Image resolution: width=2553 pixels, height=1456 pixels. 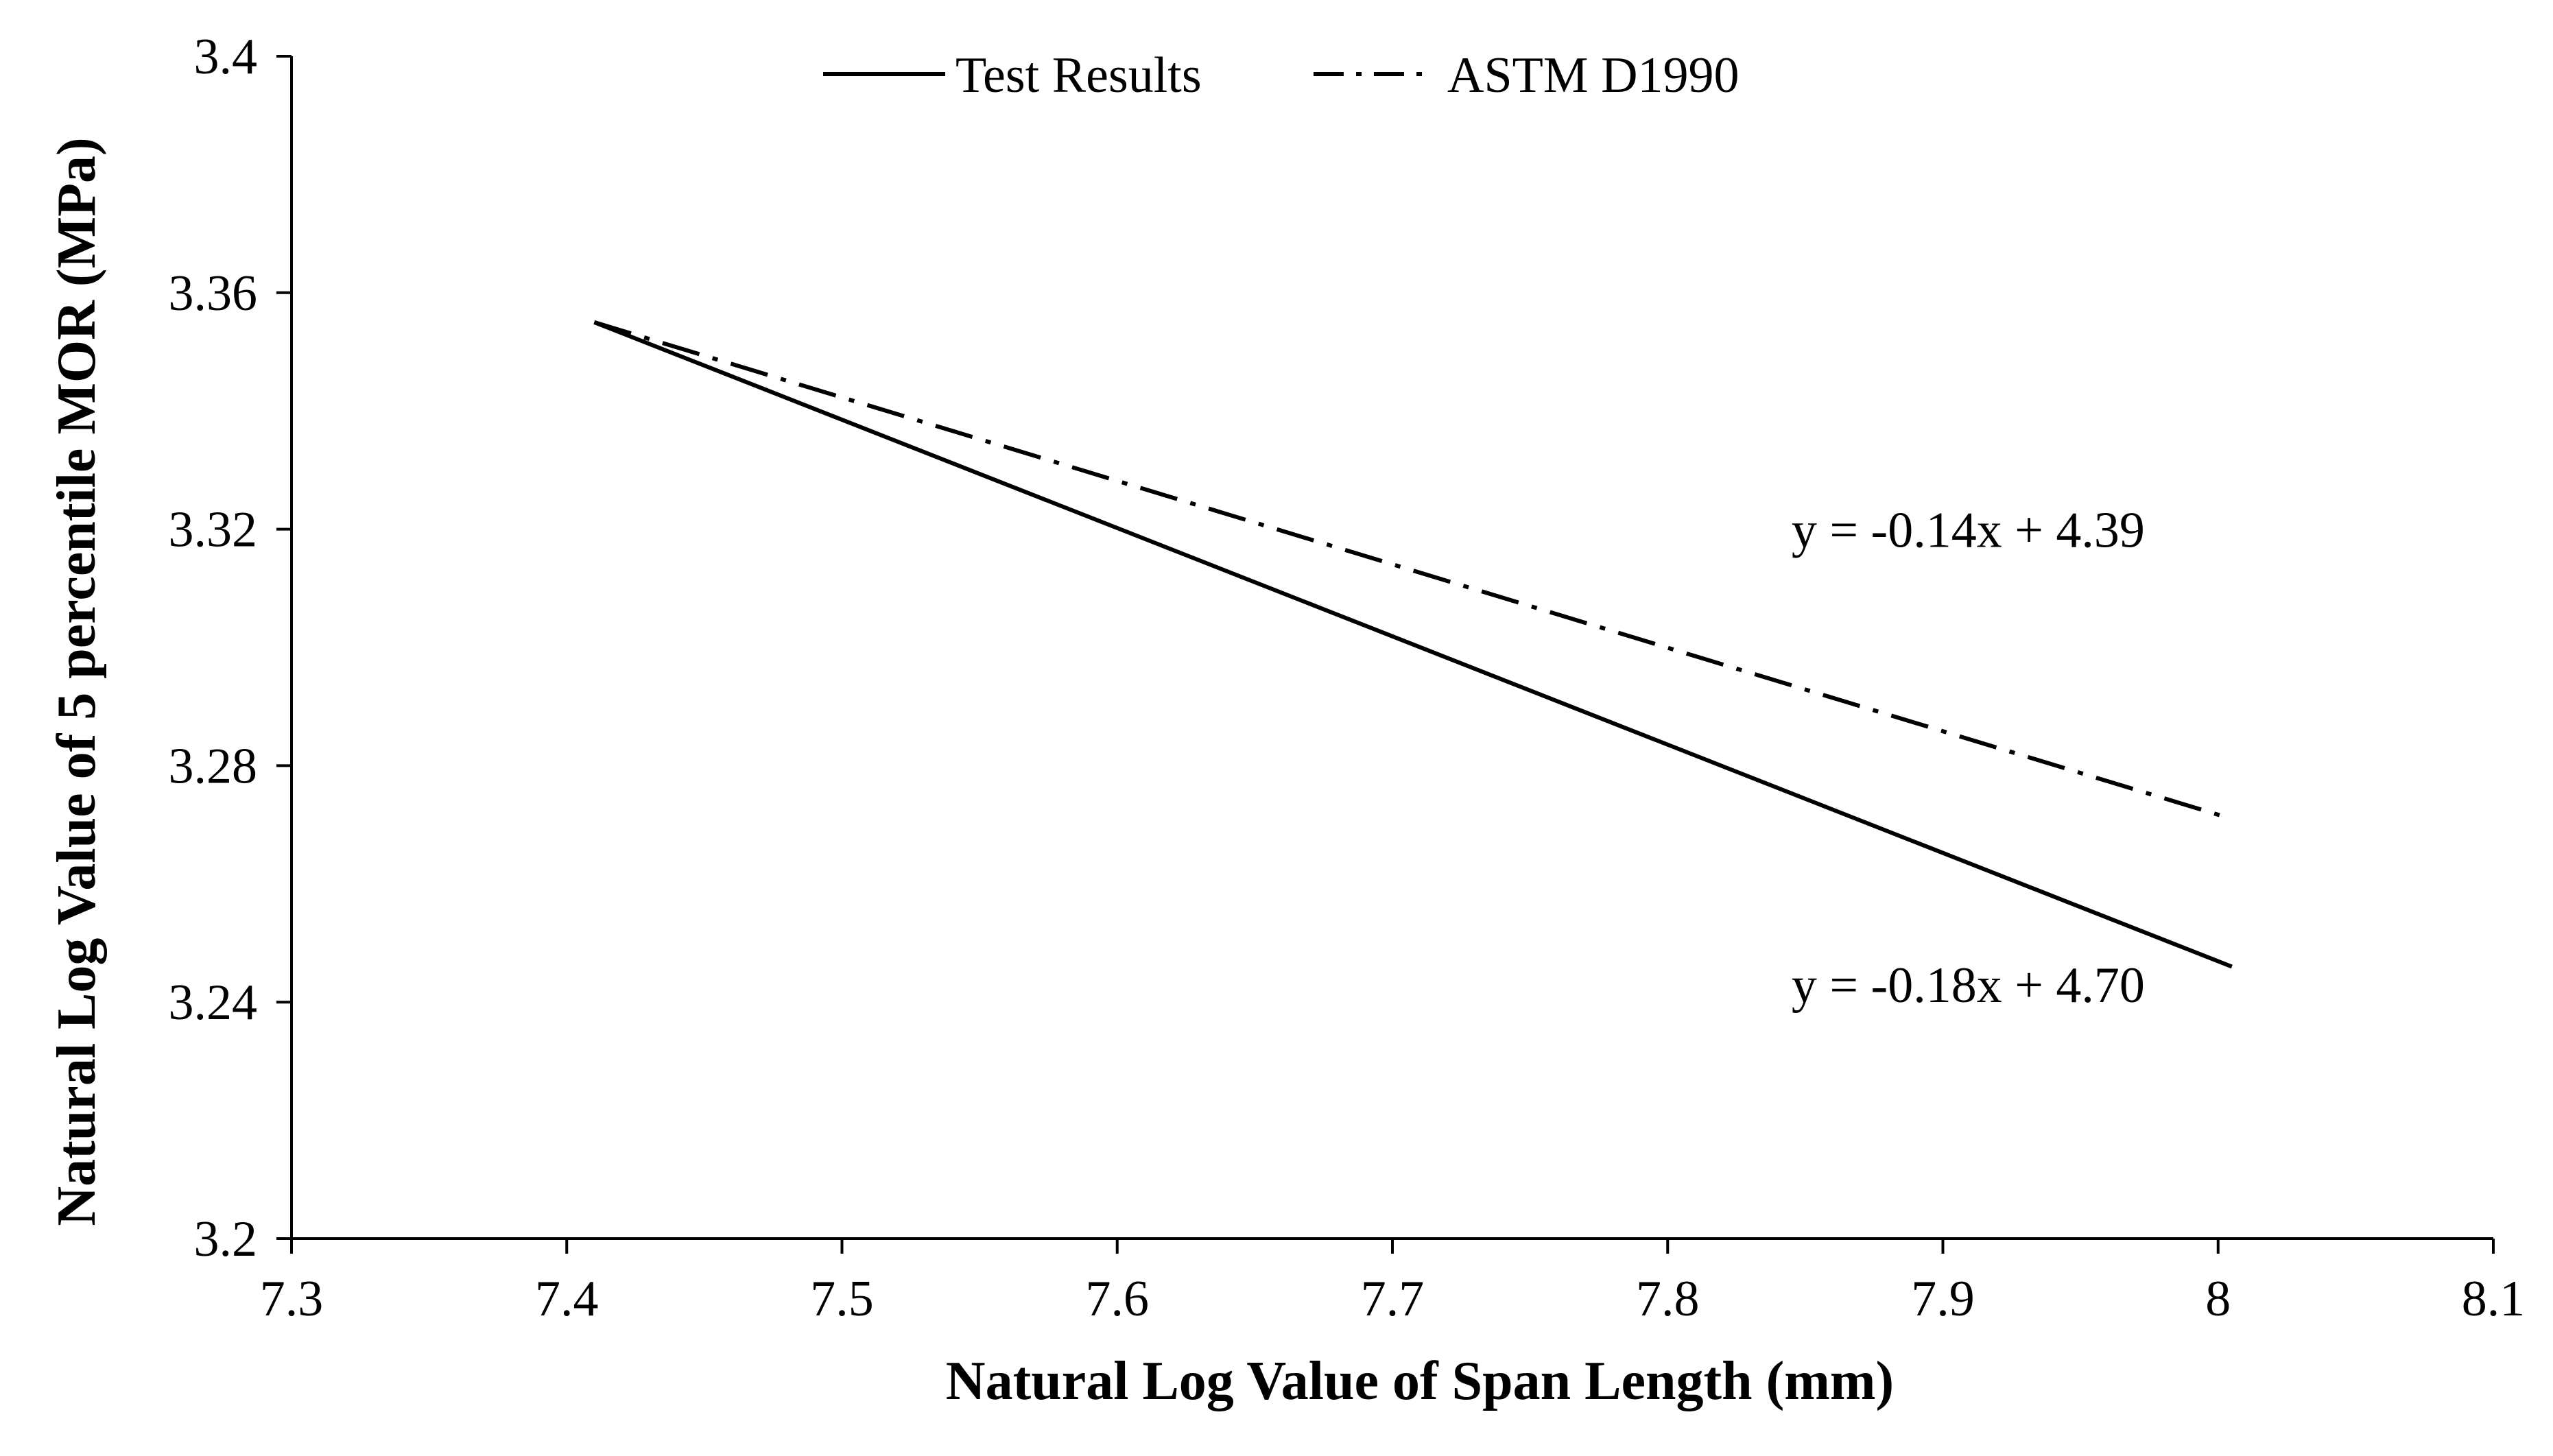 I want to click on x-tick-label: 8, so click(x=2218, y=1299).